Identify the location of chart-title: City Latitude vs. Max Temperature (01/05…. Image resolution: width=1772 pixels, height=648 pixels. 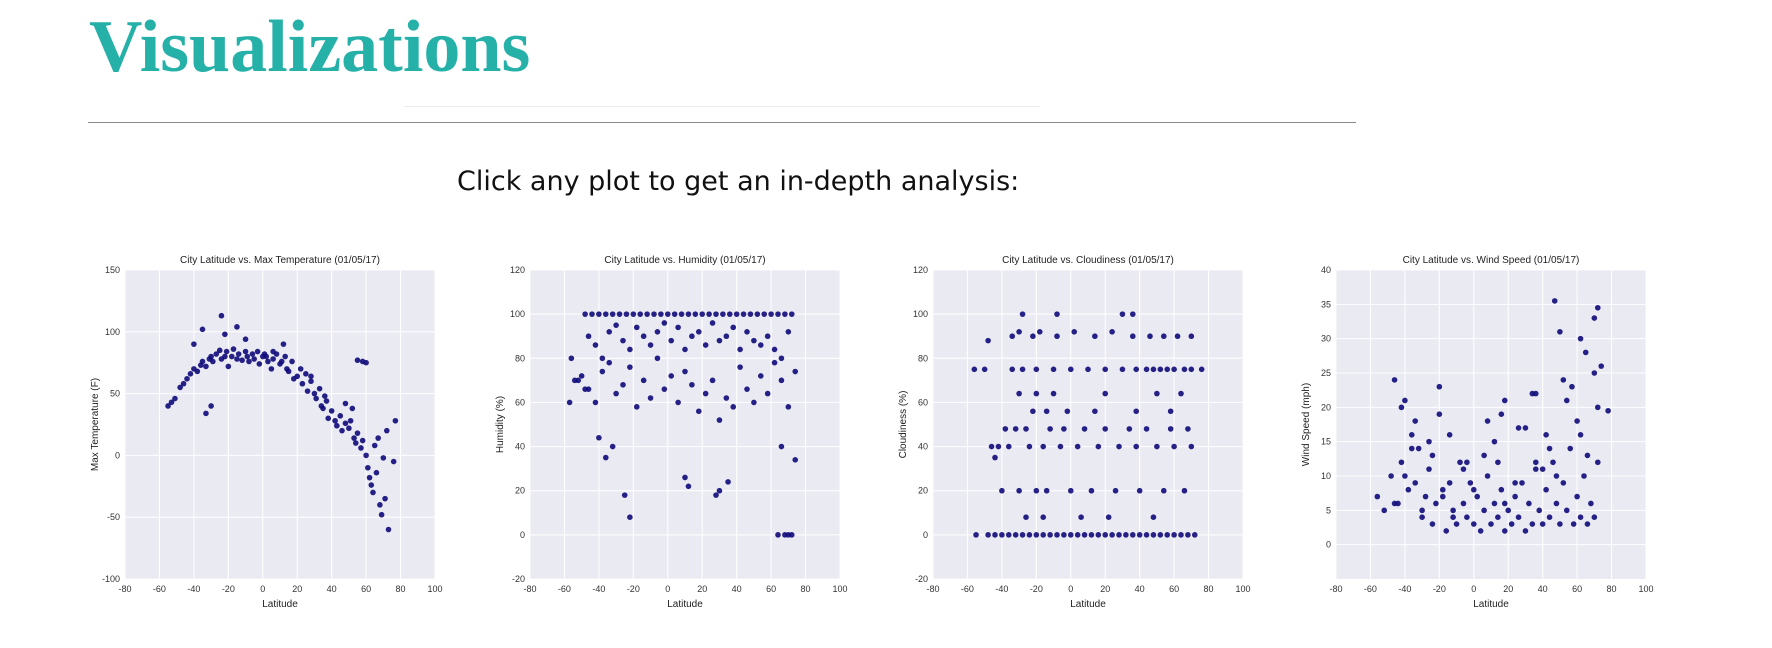
(280, 260).